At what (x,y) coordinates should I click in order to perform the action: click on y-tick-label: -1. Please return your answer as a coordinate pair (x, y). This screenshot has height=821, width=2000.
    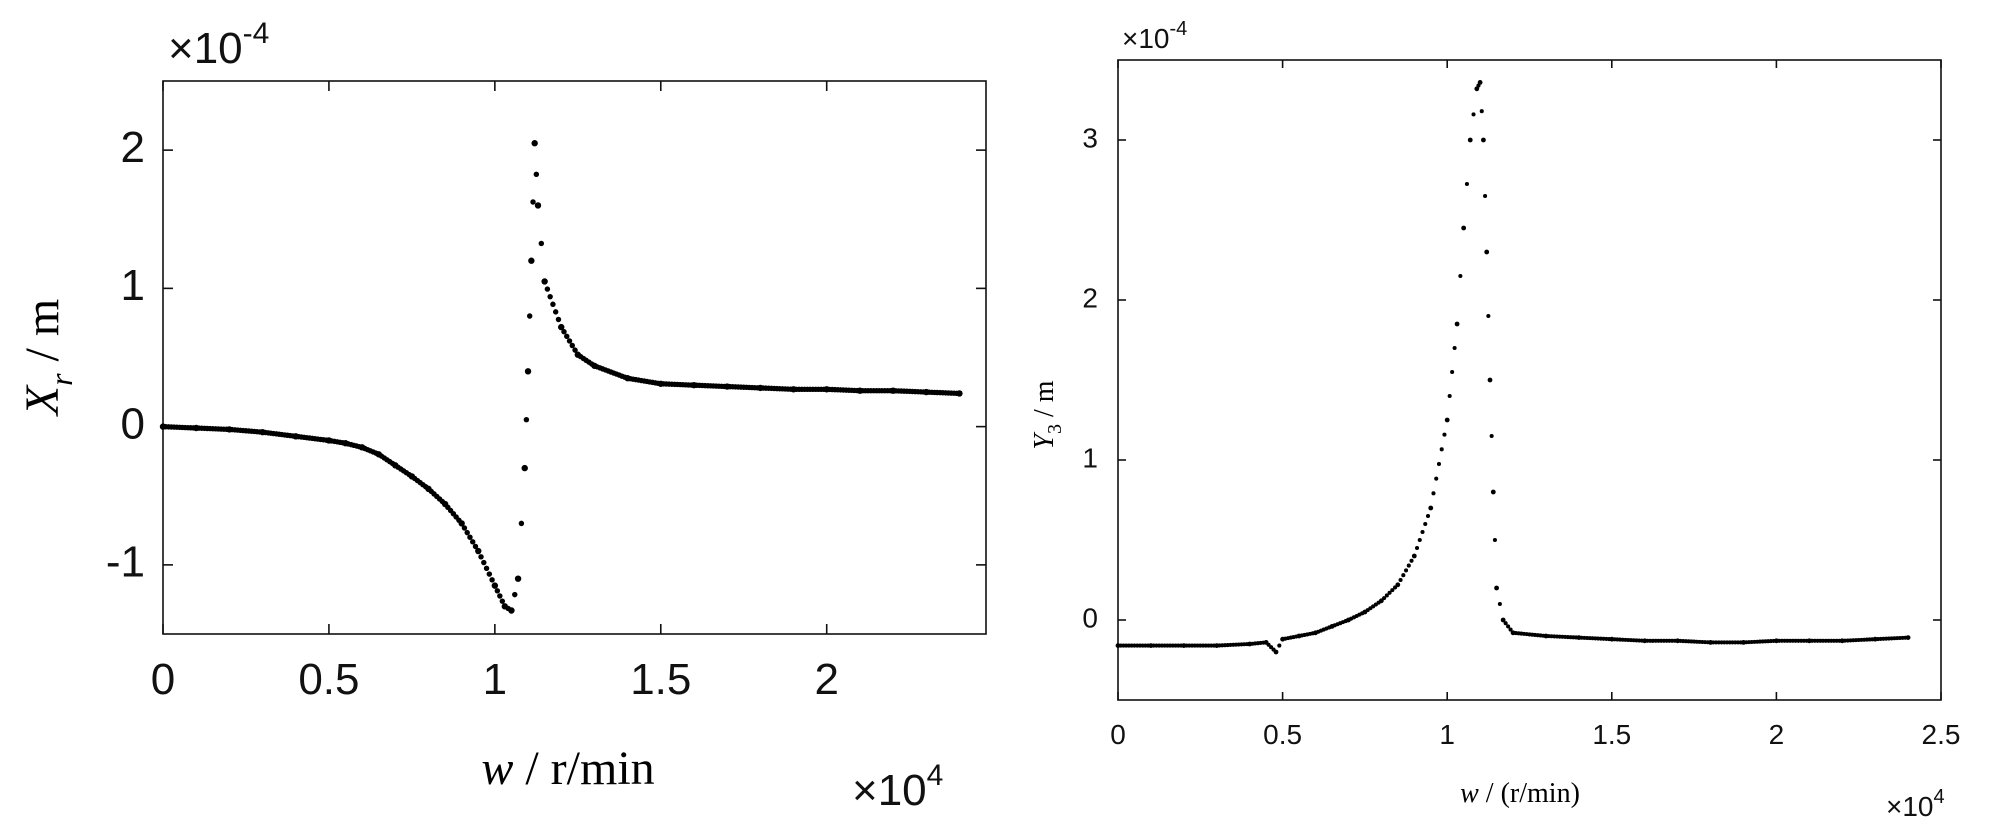
    Looking at the image, I should click on (125, 562).